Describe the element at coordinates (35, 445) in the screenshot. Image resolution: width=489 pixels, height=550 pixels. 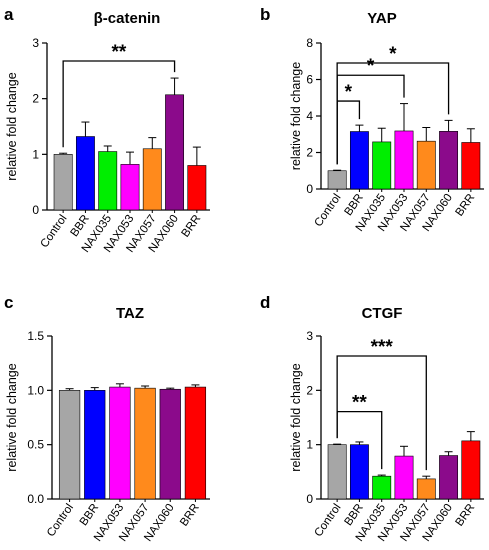
I see `y-tick-label: 0.5` at that location.